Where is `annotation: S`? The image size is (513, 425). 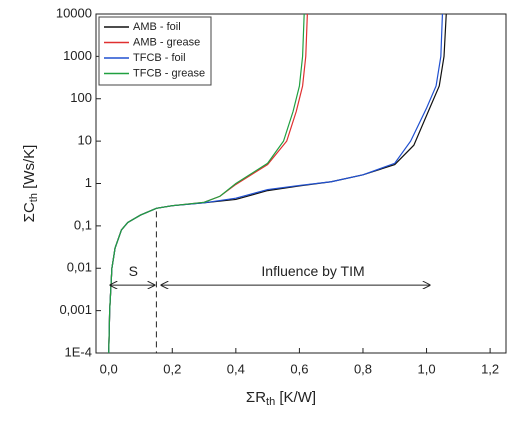 annotation: S is located at coordinates (133, 271).